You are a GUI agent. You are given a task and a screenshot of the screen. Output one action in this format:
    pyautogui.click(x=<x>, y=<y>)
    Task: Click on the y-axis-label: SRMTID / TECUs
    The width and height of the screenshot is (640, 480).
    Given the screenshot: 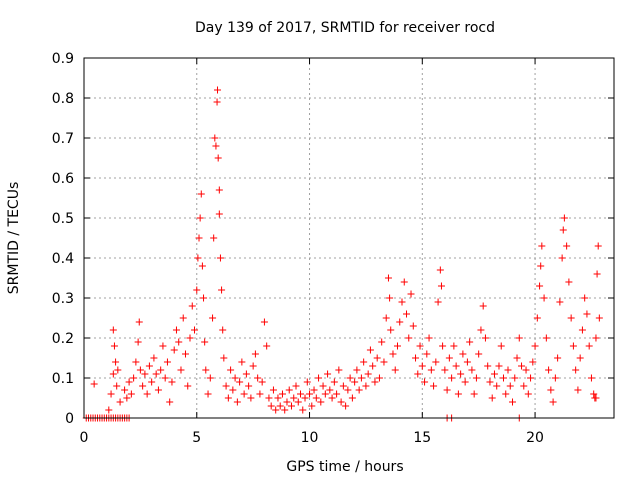 What is the action you would take?
    pyautogui.click(x=14, y=238)
    